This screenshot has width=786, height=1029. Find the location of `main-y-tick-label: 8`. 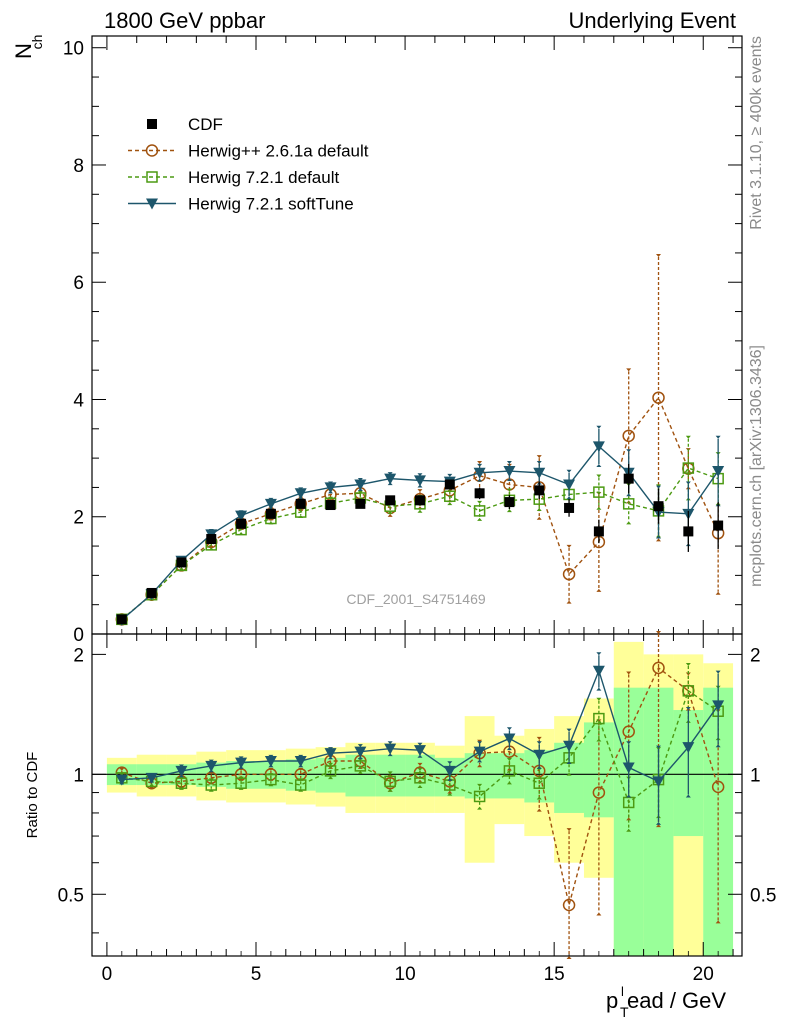

main-y-tick-label: 8 is located at coordinates (78, 166).